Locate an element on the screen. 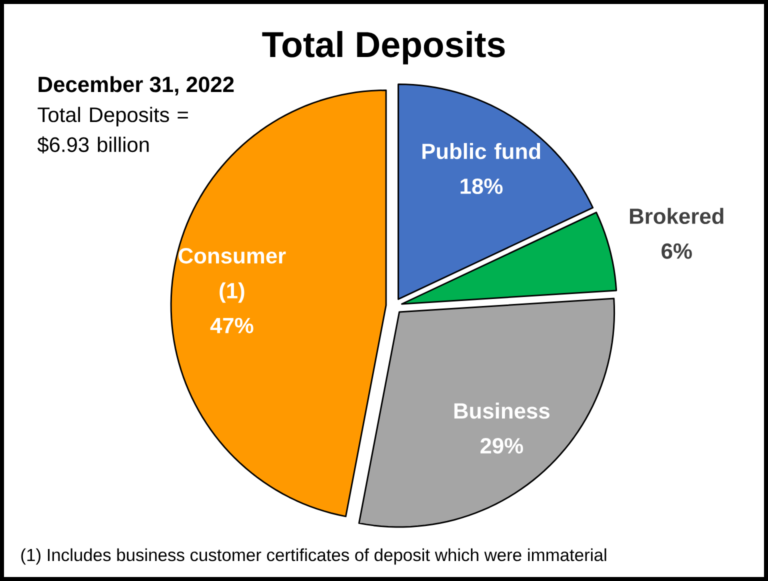  text: Total Deposits = $6.93 billion is located at coordinates (112, 130).